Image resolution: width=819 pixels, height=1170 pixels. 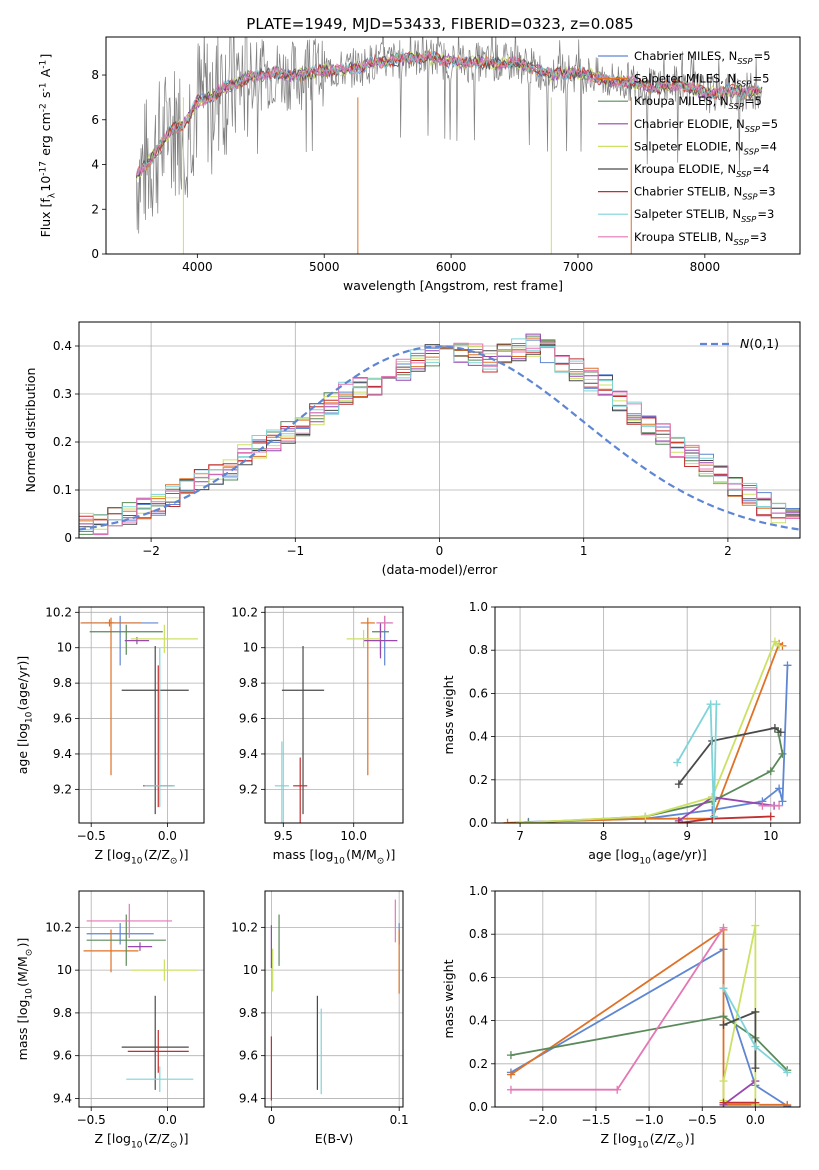 I want to click on x-tick-label: 0.0, so click(x=167, y=836).